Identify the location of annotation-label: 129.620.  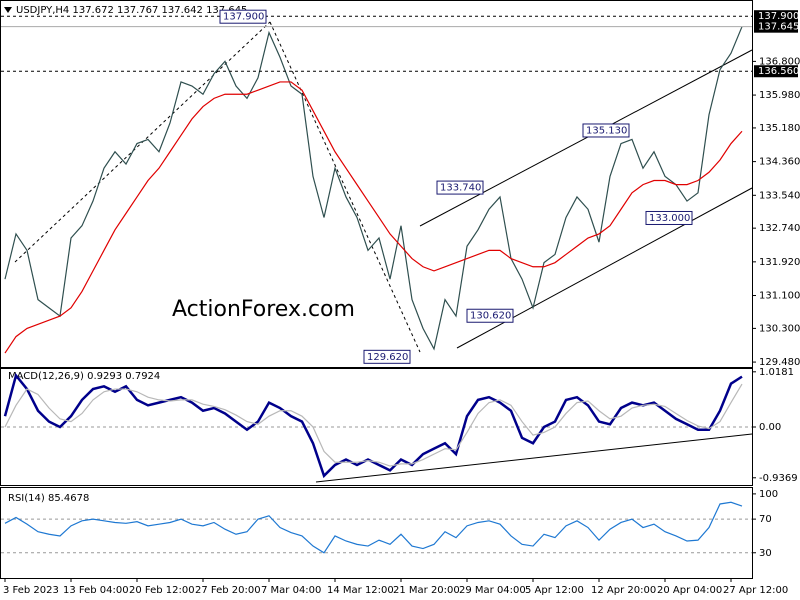
(387, 357).